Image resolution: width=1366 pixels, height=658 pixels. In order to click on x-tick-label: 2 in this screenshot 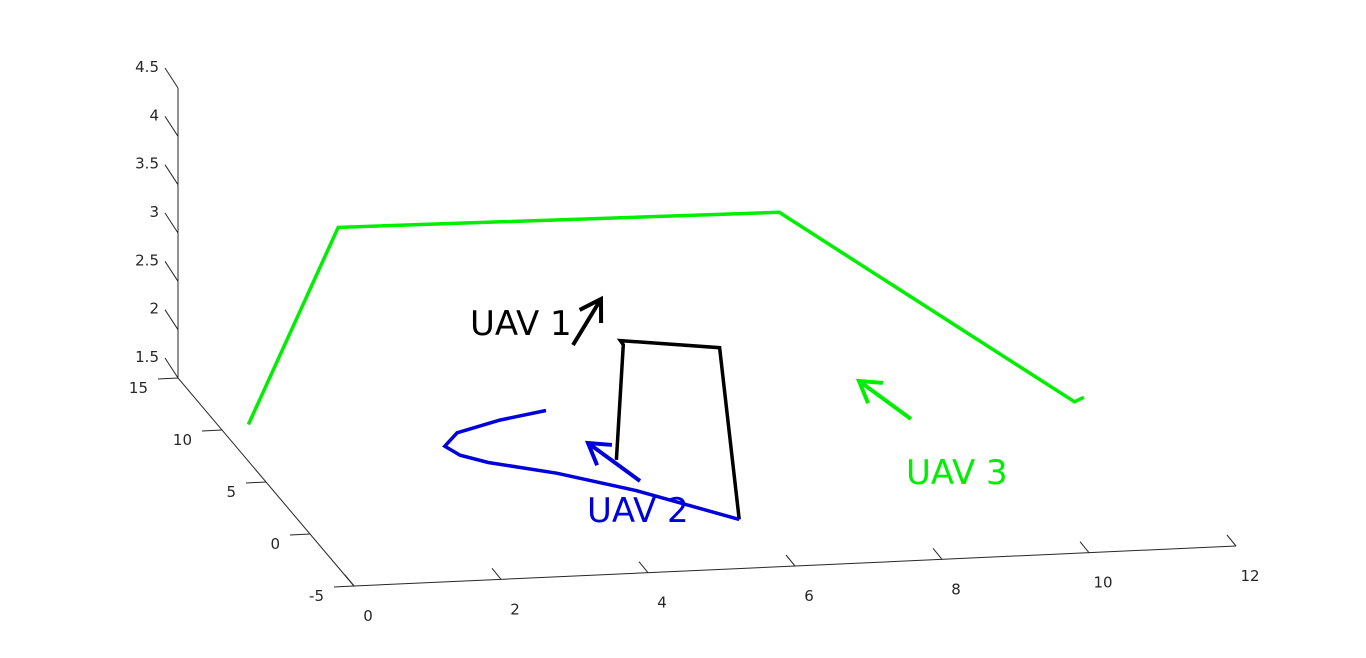, I will do `click(515, 609)`.